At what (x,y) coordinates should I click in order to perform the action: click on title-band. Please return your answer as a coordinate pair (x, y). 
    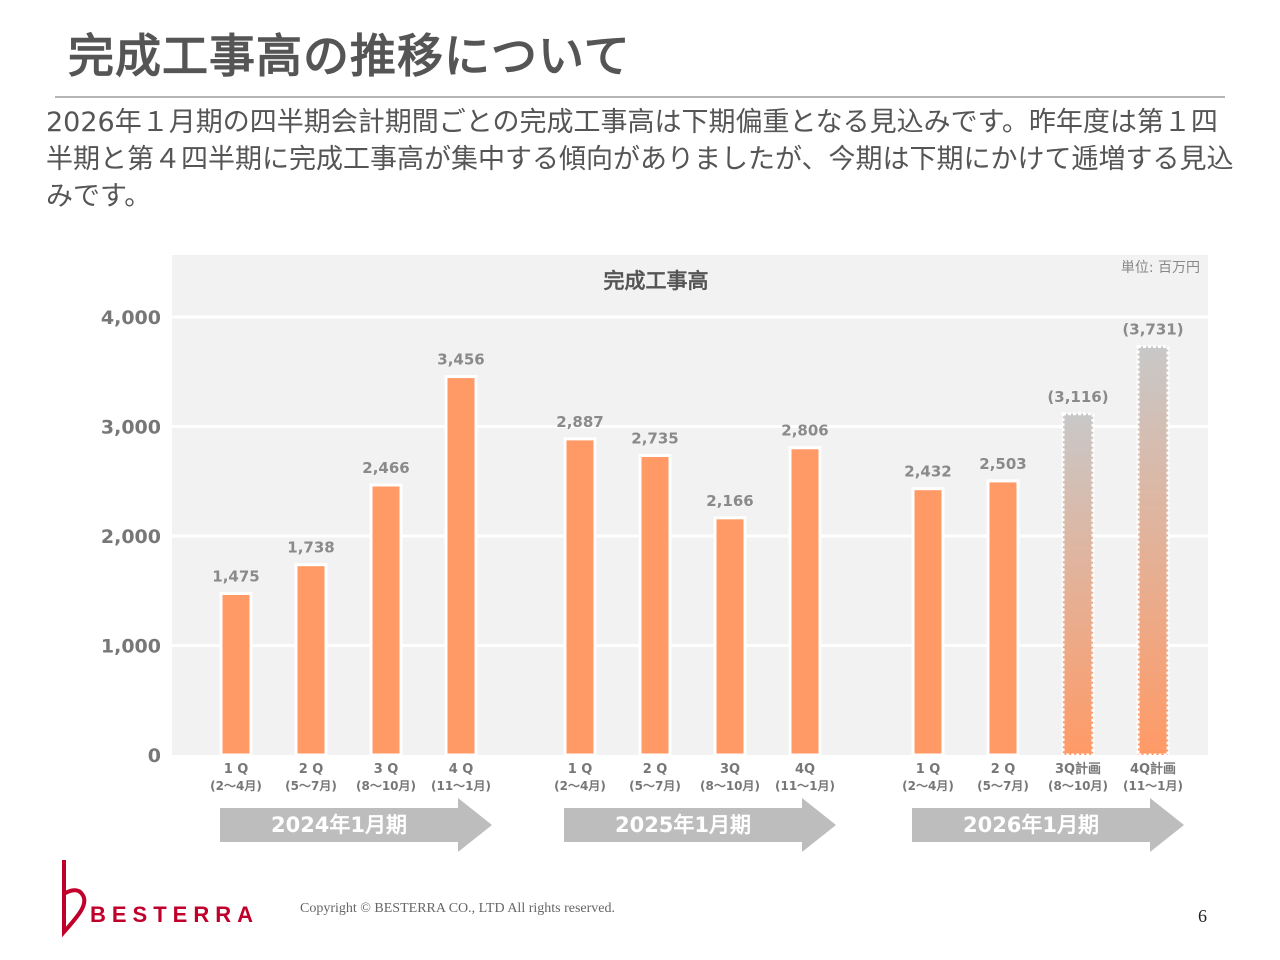
    Looking at the image, I should click on (690, 285).